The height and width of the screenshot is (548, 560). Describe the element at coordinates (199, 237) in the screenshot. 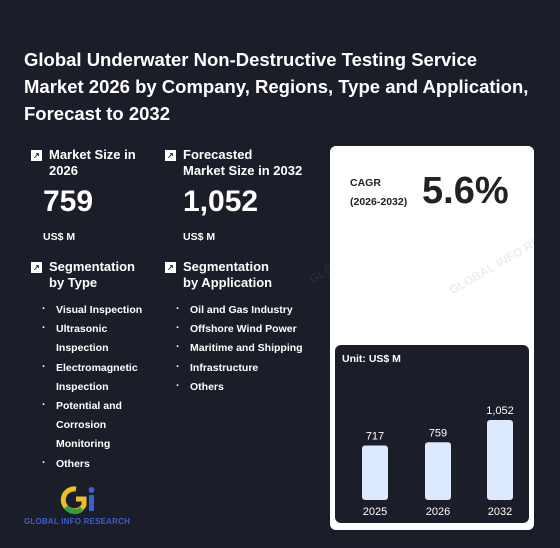

I see `forecast-size-unit: US$ M` at that location.